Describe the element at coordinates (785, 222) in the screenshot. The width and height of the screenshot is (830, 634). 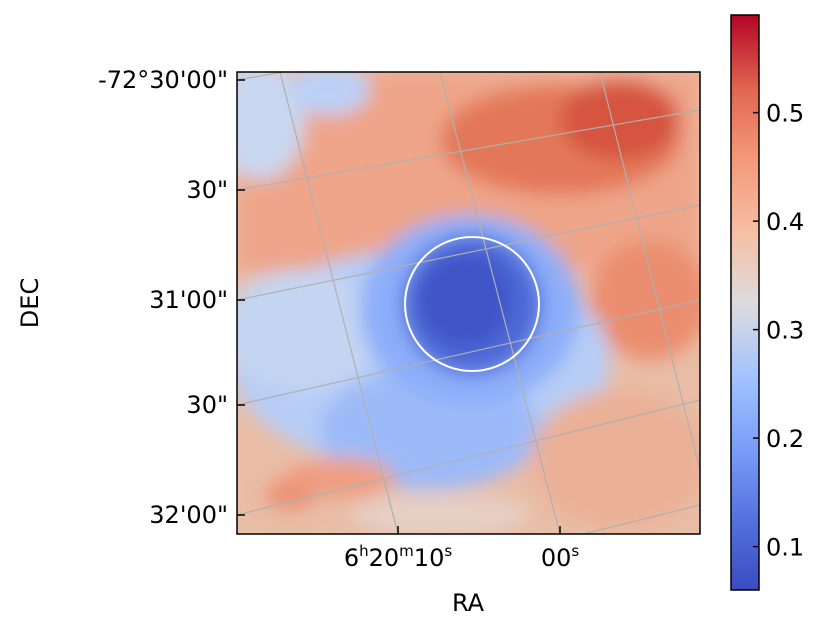
I see `colorbar-tick-label-3: 0.4` at that location.